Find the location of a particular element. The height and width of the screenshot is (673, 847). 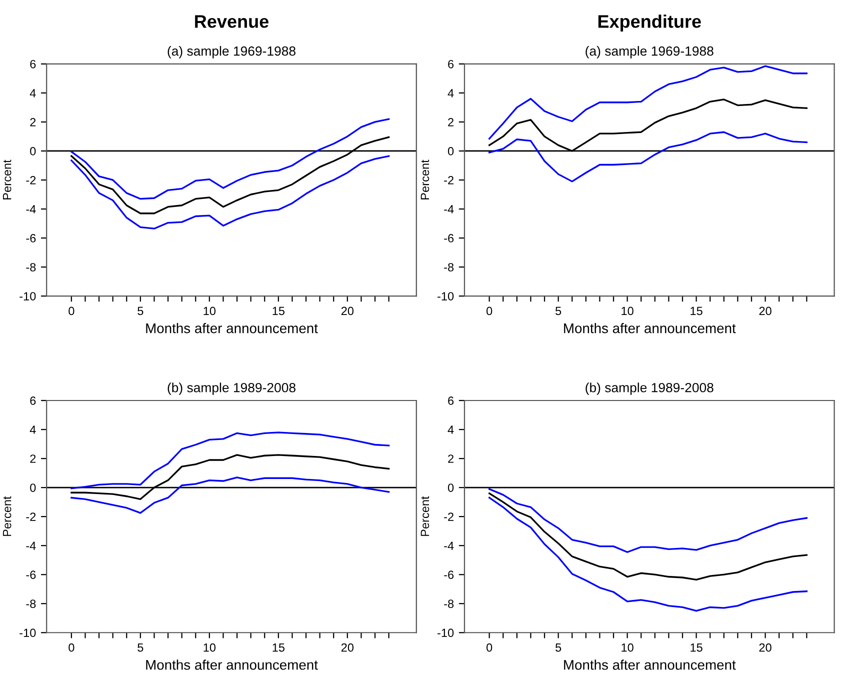

chart-title: Expenditure is located at coordinates (649, 23).